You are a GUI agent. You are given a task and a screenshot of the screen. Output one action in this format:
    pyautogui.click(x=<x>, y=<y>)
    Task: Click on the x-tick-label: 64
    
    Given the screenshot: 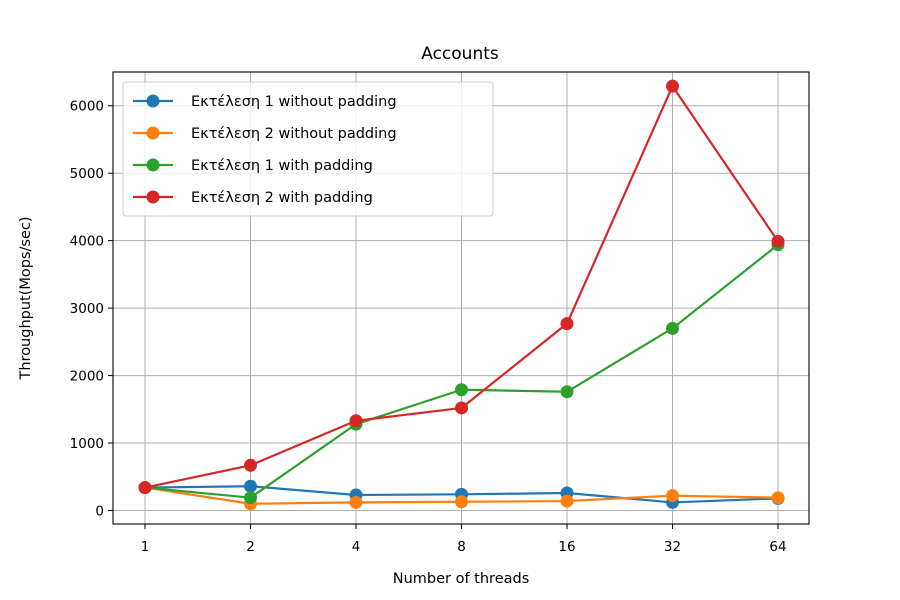 What is the action you would take?
    pyautogui.click(x=777, y=547)
    